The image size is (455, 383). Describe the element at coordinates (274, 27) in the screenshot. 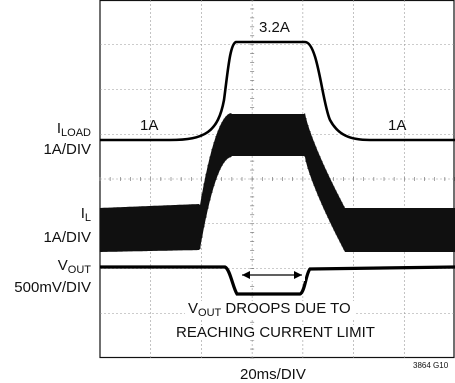

I see `peak-load-label: 3.2A` at that location.